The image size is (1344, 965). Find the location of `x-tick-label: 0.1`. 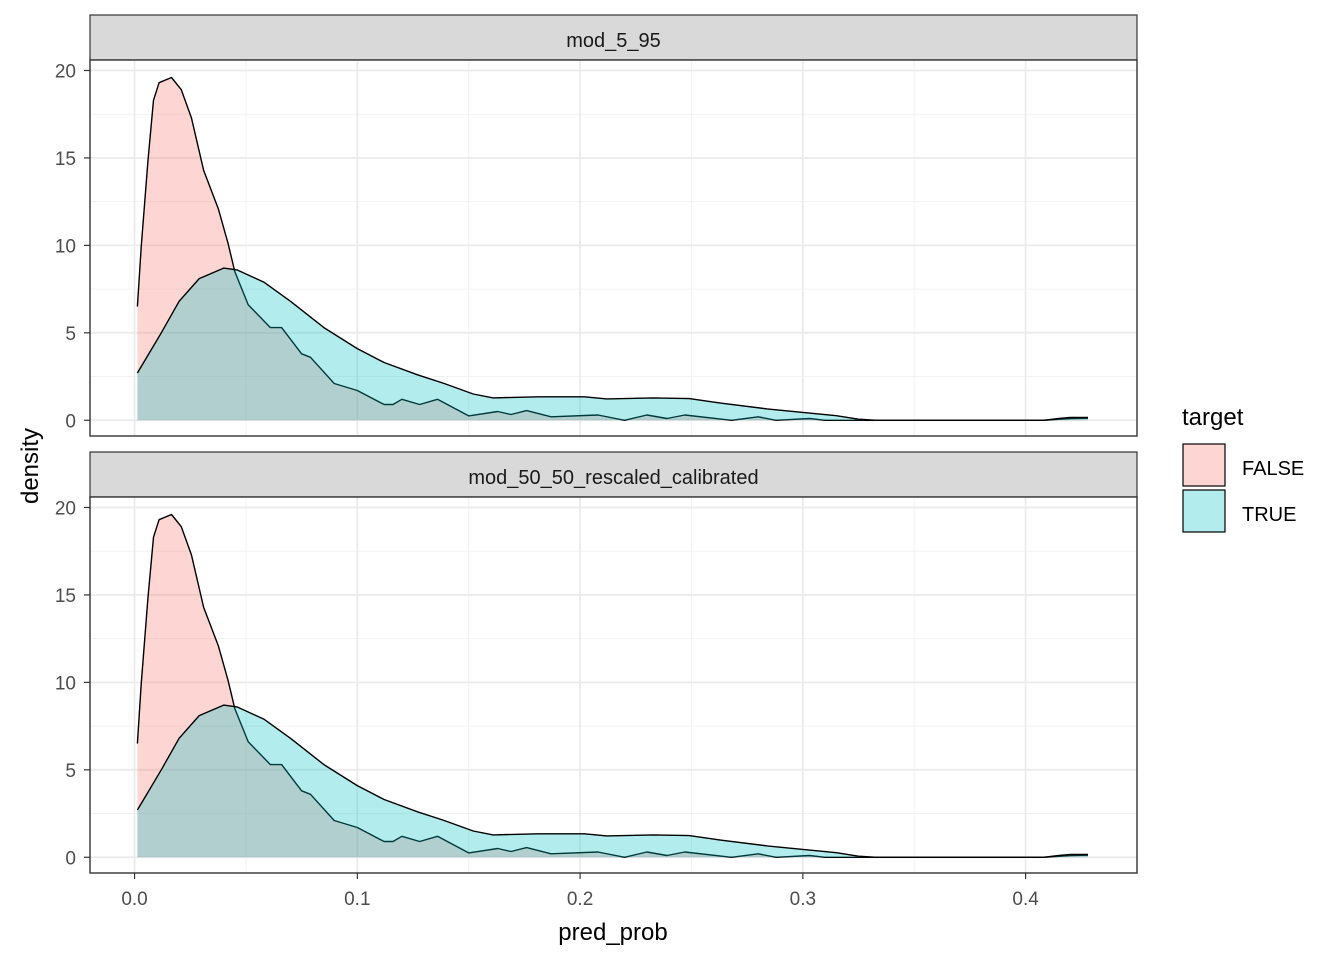

x-tick-label: 0.1 is located at coordinates (357, 899).